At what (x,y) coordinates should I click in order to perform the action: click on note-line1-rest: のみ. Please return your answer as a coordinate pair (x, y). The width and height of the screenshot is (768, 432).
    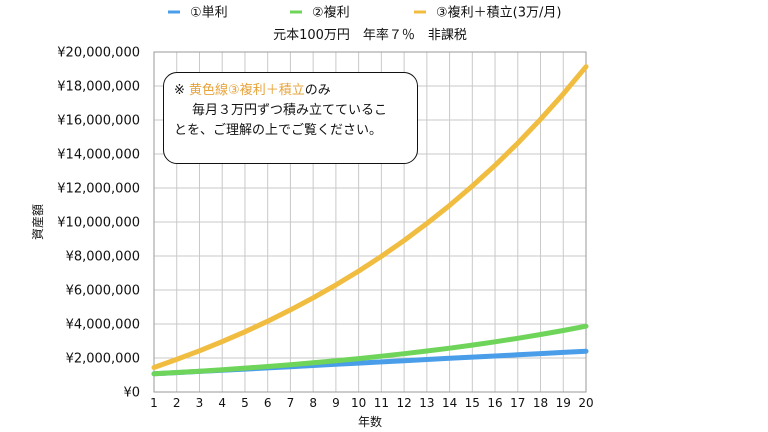
    Looking at the image, I should click on (317, 90).